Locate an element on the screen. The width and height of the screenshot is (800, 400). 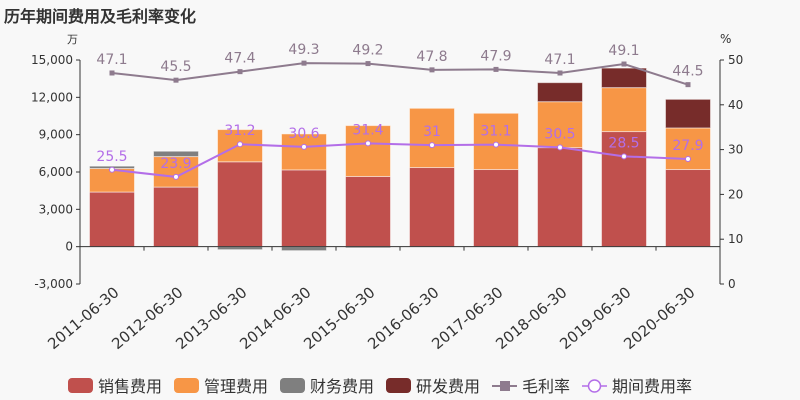
legend-label: 销售费用 is located at coordinates (130, 386).